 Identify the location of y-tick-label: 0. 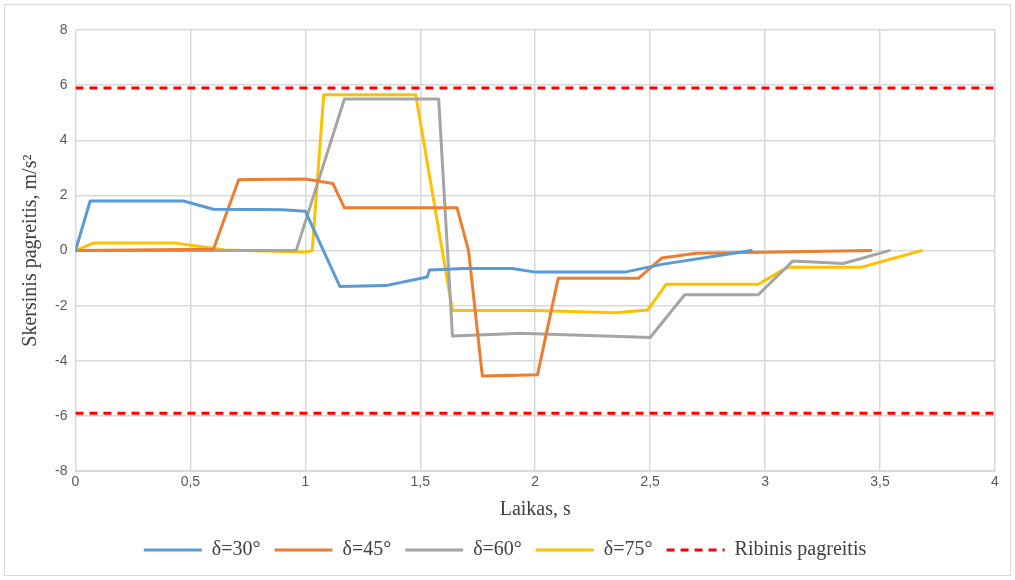
(63, 249).